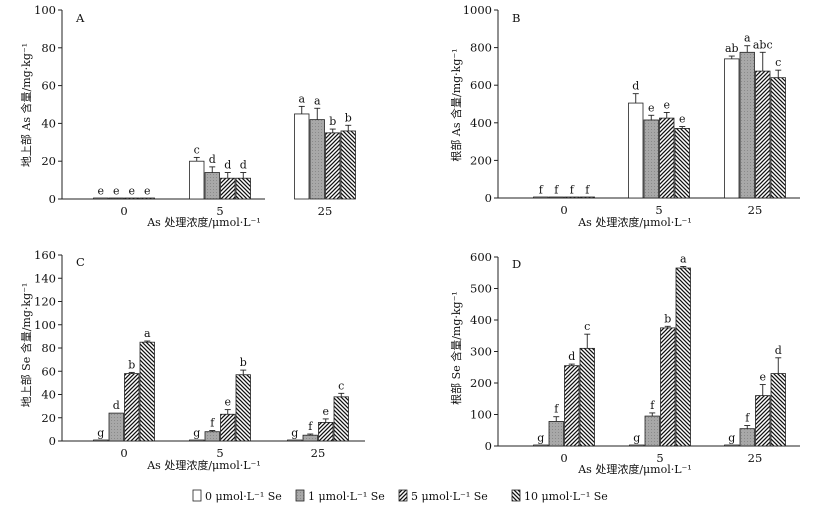 The width and height of the screenshot is (818, 511). I want to click on y-tick-label: 120, so click(45, 302).